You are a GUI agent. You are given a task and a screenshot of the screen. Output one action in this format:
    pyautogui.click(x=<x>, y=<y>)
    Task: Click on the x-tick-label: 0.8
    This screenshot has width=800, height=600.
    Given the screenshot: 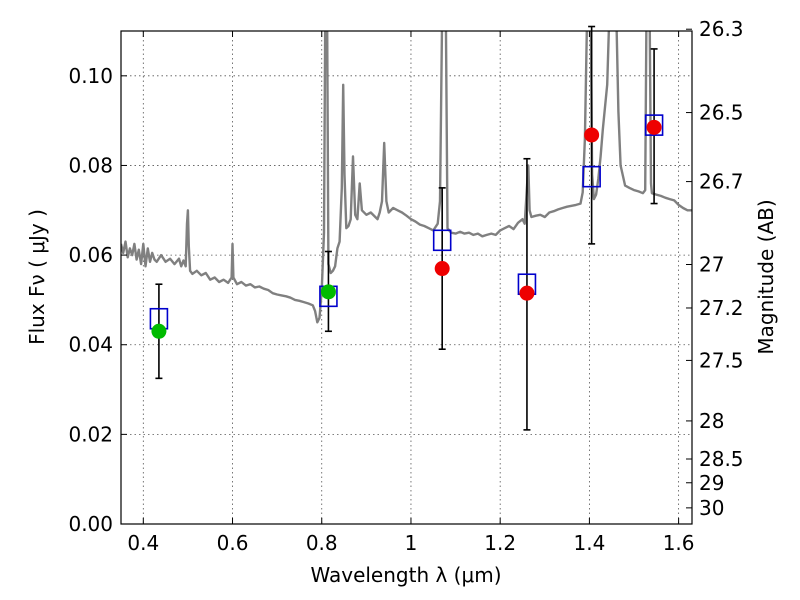 What is the action you would take?
    pyautogui.click(x=322, y=543)
    